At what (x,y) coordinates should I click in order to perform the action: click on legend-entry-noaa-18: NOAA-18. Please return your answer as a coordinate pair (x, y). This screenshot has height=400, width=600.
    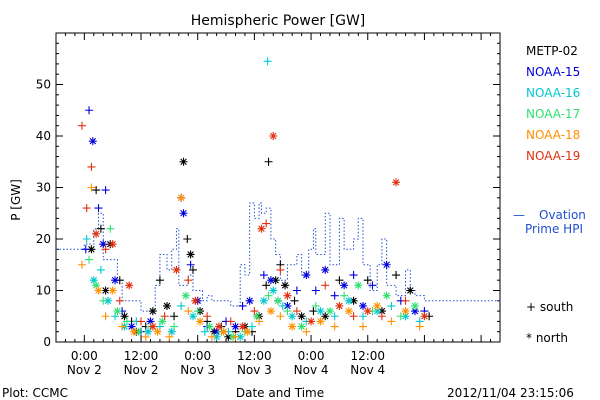
    Looking at the image, I should click on (553, 135).